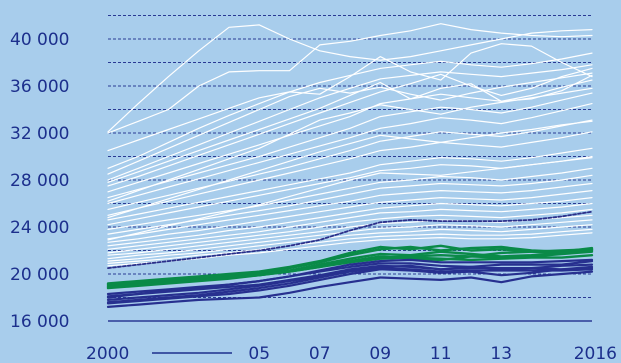 Image resolution: width=621 pixels, height=363 pixels. What do you see at coordinates (107, 353) in the screenshot?
I see `x-tick-label: 2000` at bounding box center [107, 353].